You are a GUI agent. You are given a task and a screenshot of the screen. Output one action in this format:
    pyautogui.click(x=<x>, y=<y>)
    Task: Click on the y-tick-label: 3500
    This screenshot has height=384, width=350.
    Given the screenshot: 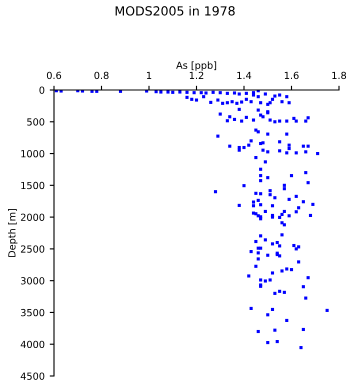 What is the action you would take?
    pyautogui.click(x=32, y=312)
    